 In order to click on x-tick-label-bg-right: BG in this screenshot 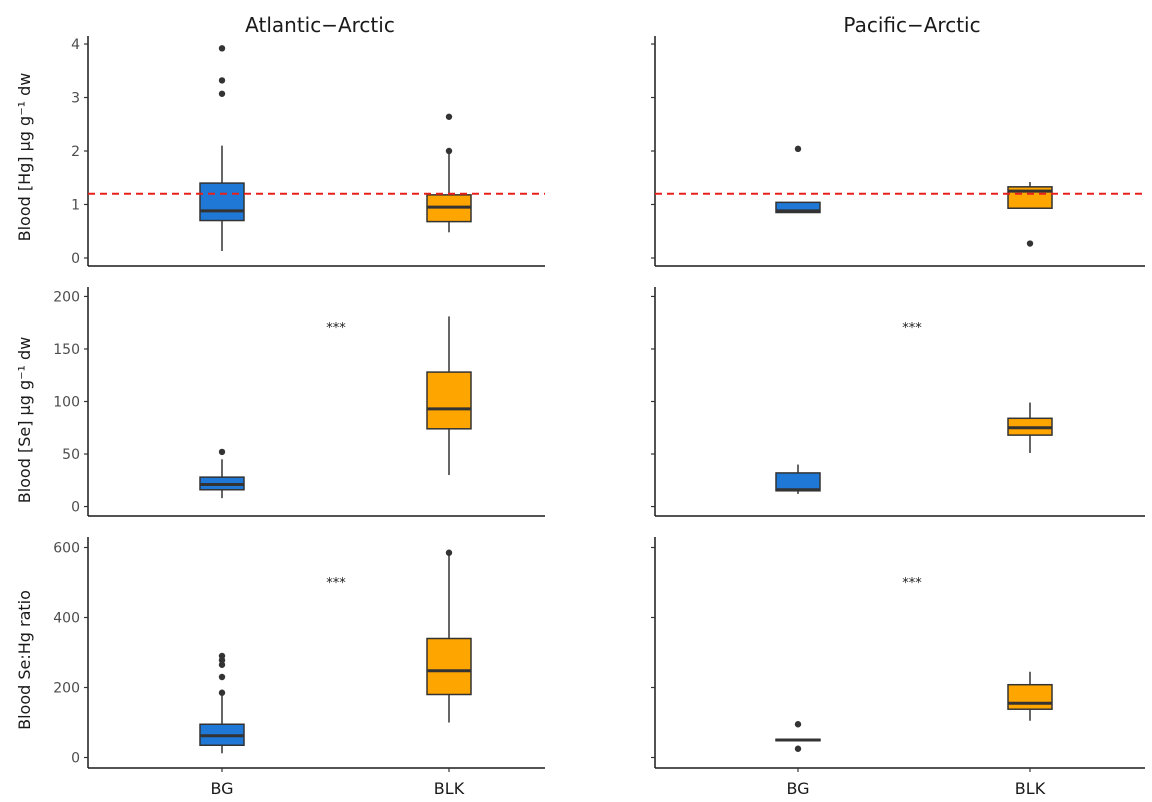, I will do `click(797, 788)`.